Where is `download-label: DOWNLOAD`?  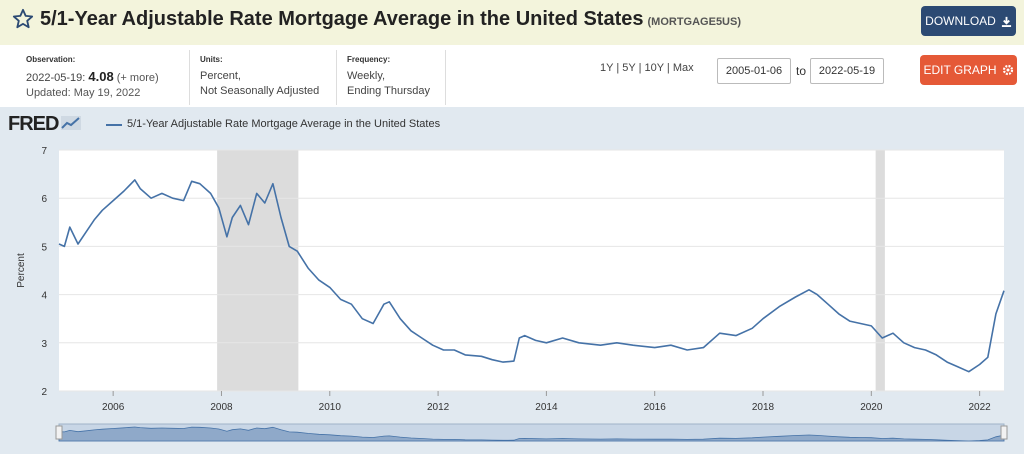
download-label: DOWNLOAD is located at coordinates (960, 21).